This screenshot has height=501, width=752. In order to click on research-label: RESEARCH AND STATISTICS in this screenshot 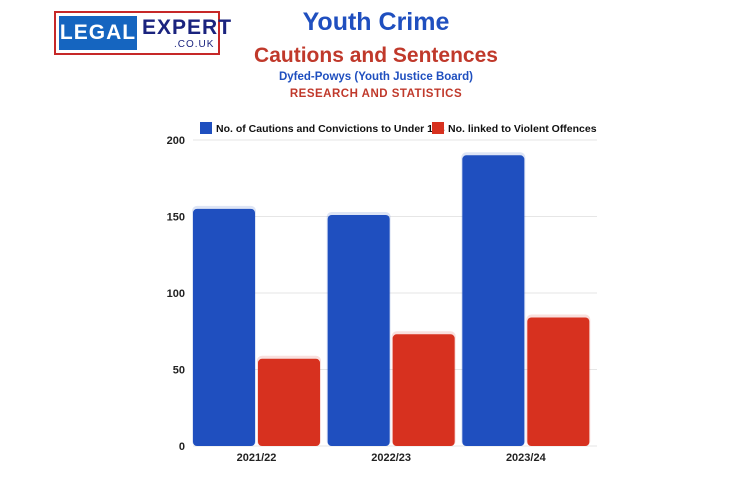, I will do `click(376, 94)`.